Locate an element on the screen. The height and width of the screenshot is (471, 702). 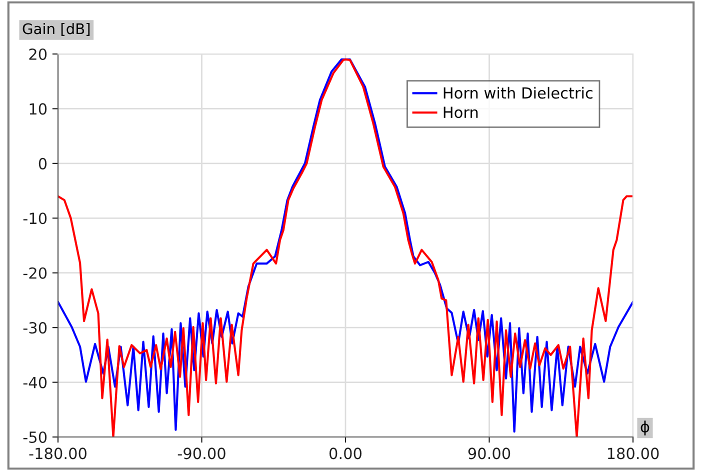
y-tick-label: 20 is located at coordinates (38, 54).